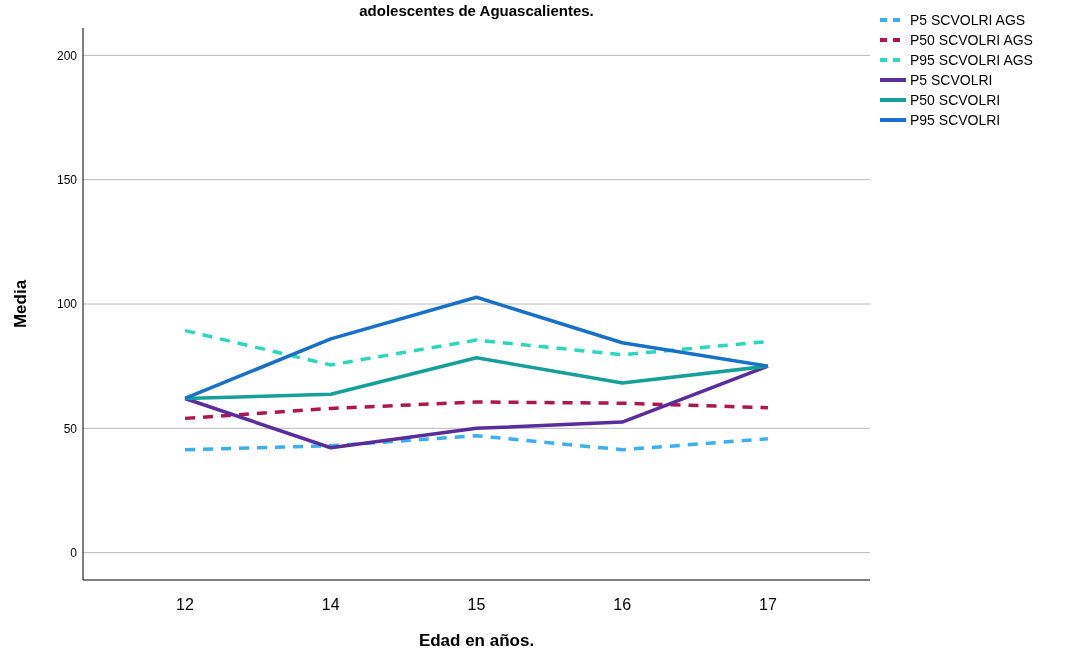 This screenshot has height=660, width=1075. What do you see at coordinates (67, 304) in the screenshot?
I see `y-tick-label: 100` at bounding box center [67, 304].